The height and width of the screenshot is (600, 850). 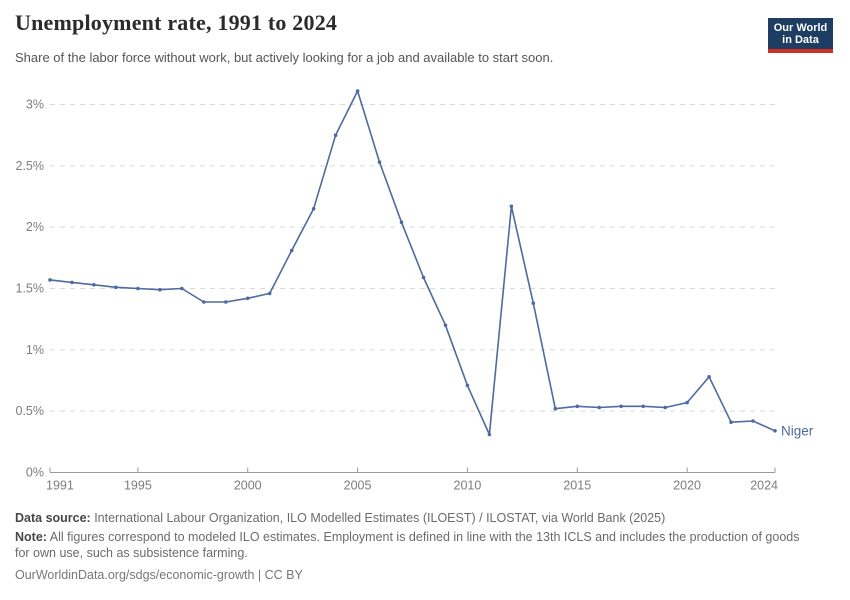 I want to click on y-tick-label: 0.5%, so click(x=30, y=411).